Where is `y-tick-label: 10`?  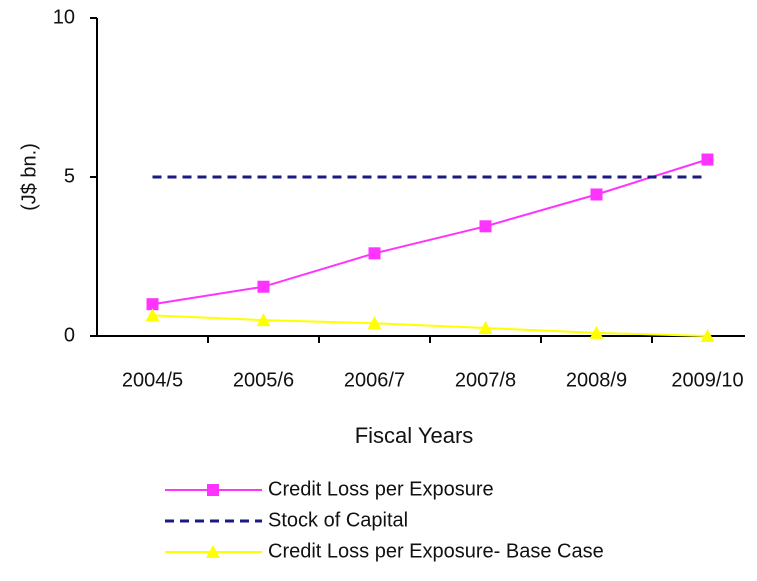
y-tick-label: 10 is located at coordinates (64, 17).